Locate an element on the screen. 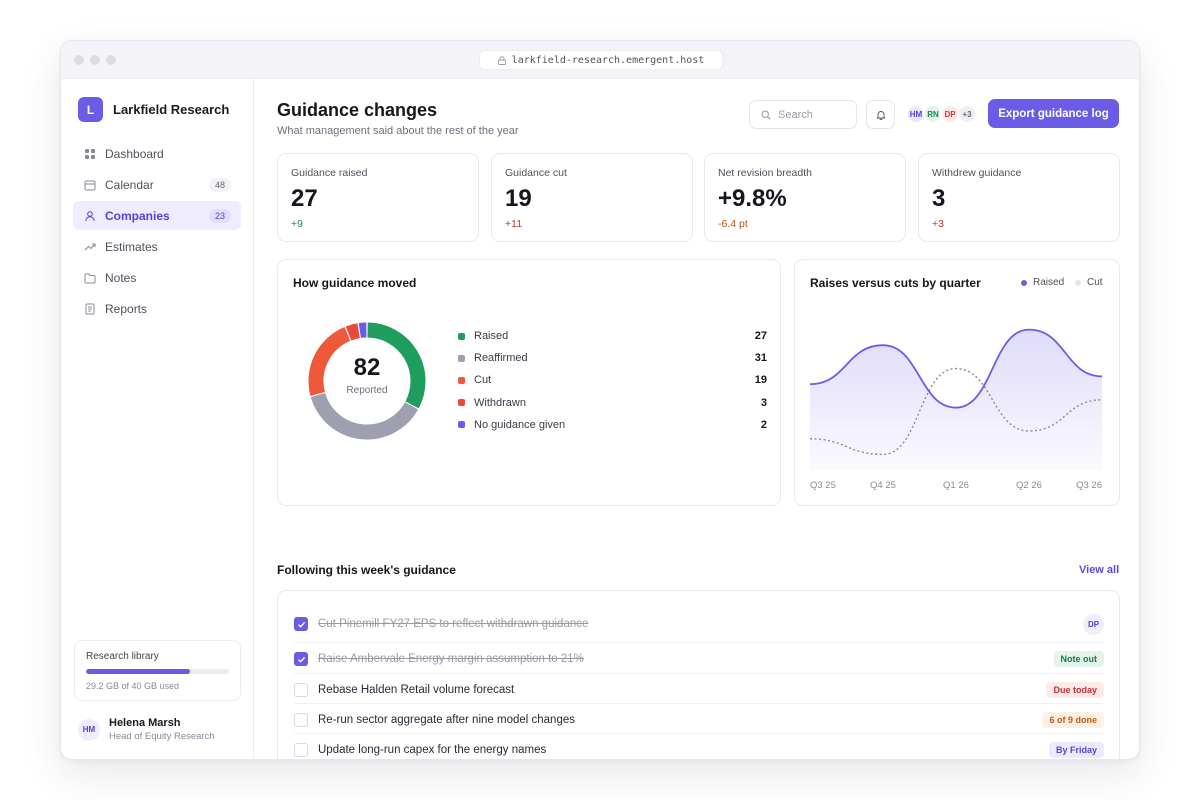 This screenshot has height=800, width=1200. sidebar-item-reports: Reports is located at coordinates (157, 309).